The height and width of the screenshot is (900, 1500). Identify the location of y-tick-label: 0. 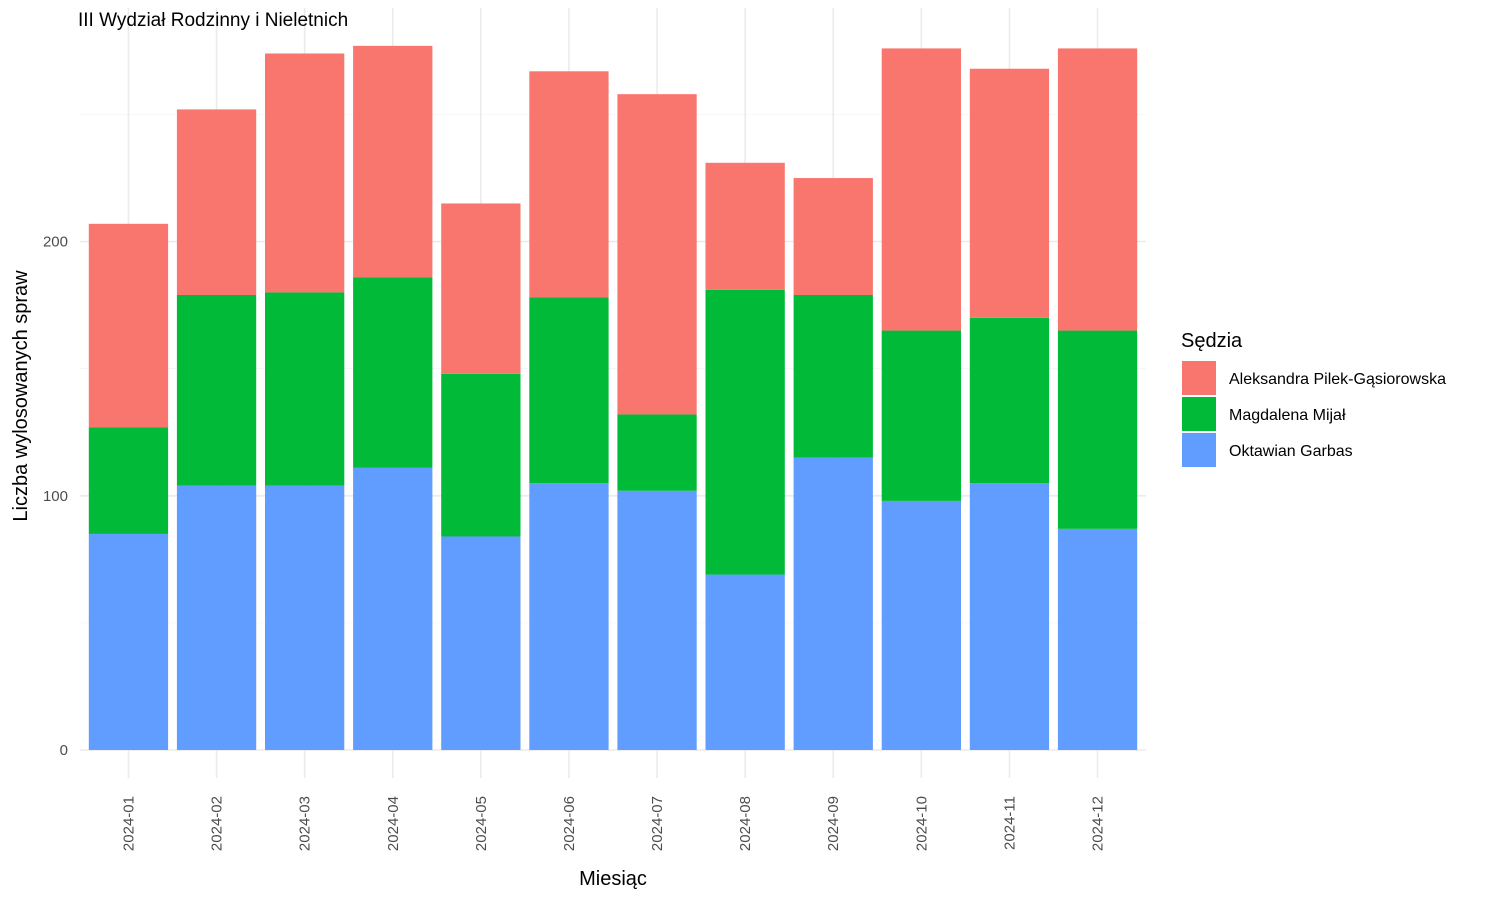
(64, 750).